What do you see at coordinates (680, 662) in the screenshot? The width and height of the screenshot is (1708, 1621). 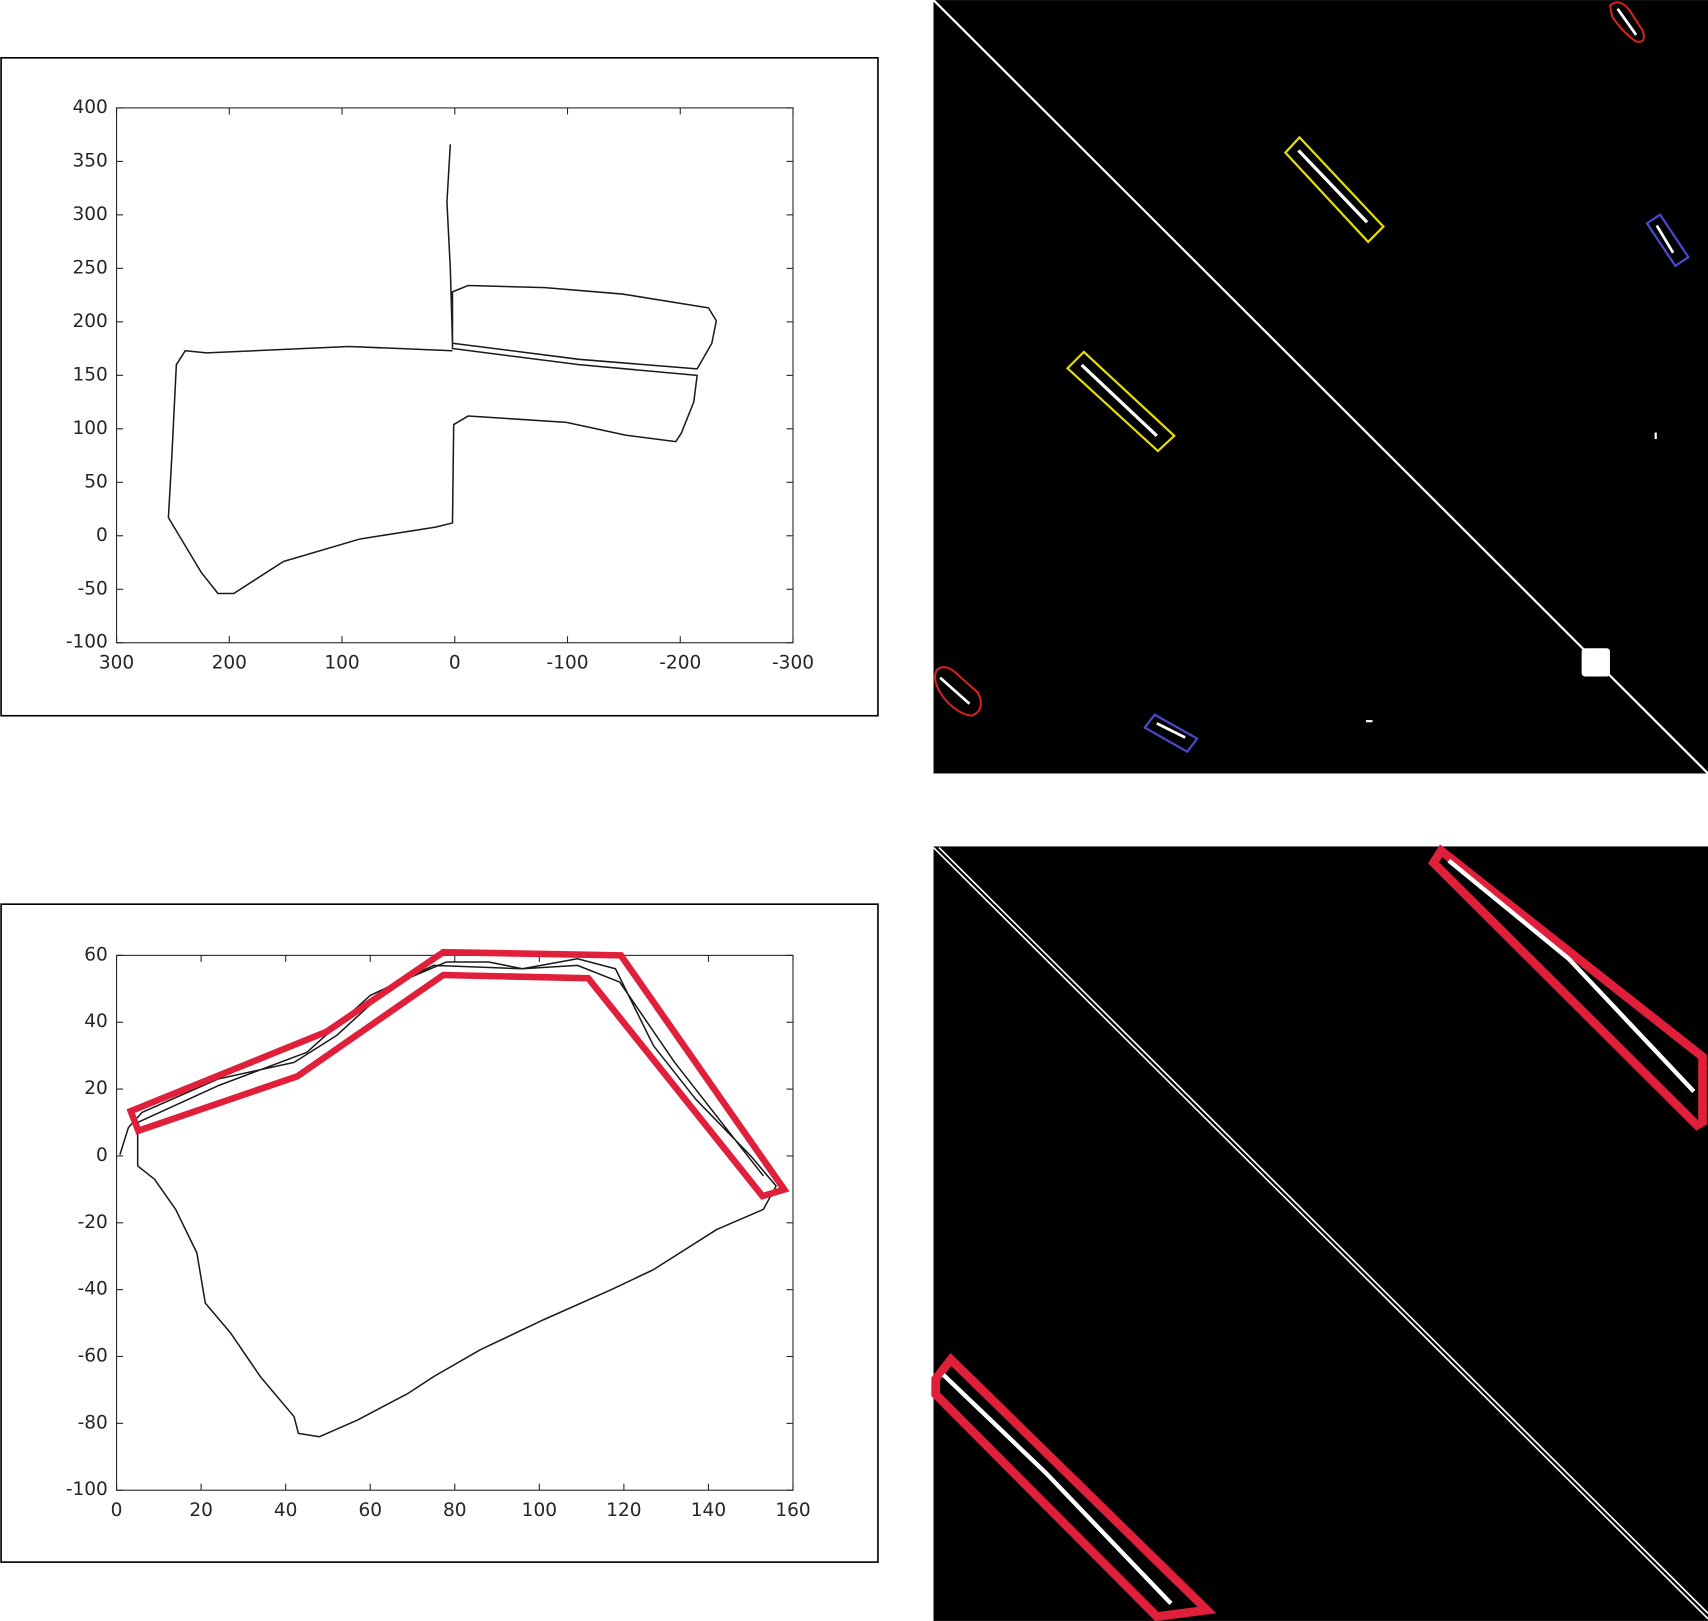 I see `x-tick-label: -200` at bounding box center [680, 662].